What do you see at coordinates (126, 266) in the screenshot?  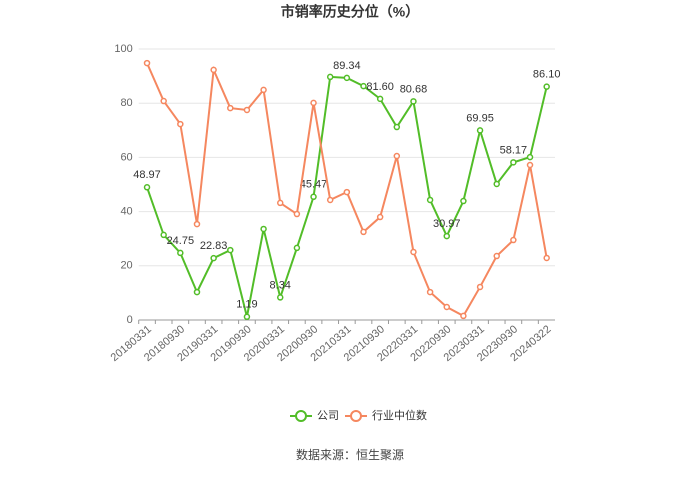 I see `y-tick-label: 20` at bounding box center [126, 266].